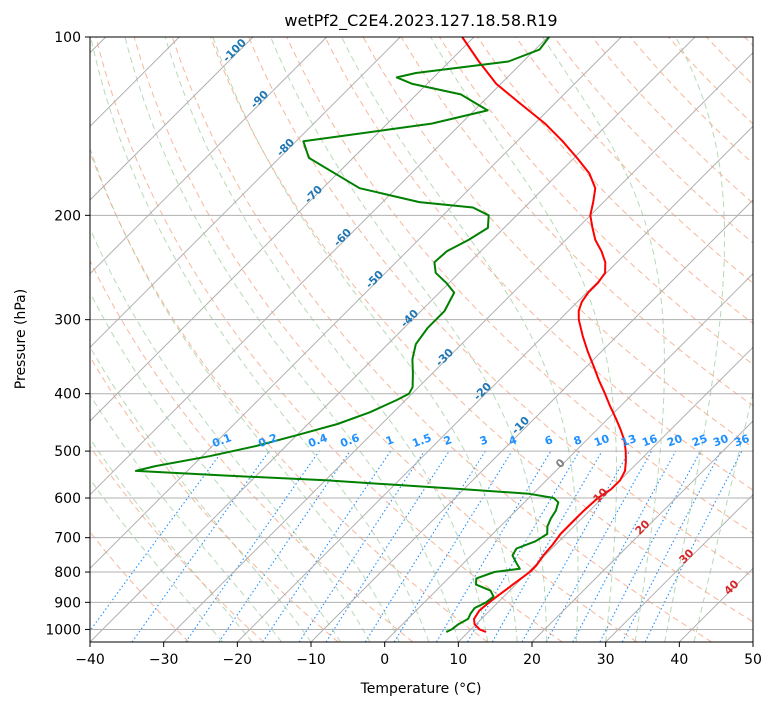 This screenshot has height=708, width=775. I want to click on mixing-ratio-label: 30, so click(720, 441).